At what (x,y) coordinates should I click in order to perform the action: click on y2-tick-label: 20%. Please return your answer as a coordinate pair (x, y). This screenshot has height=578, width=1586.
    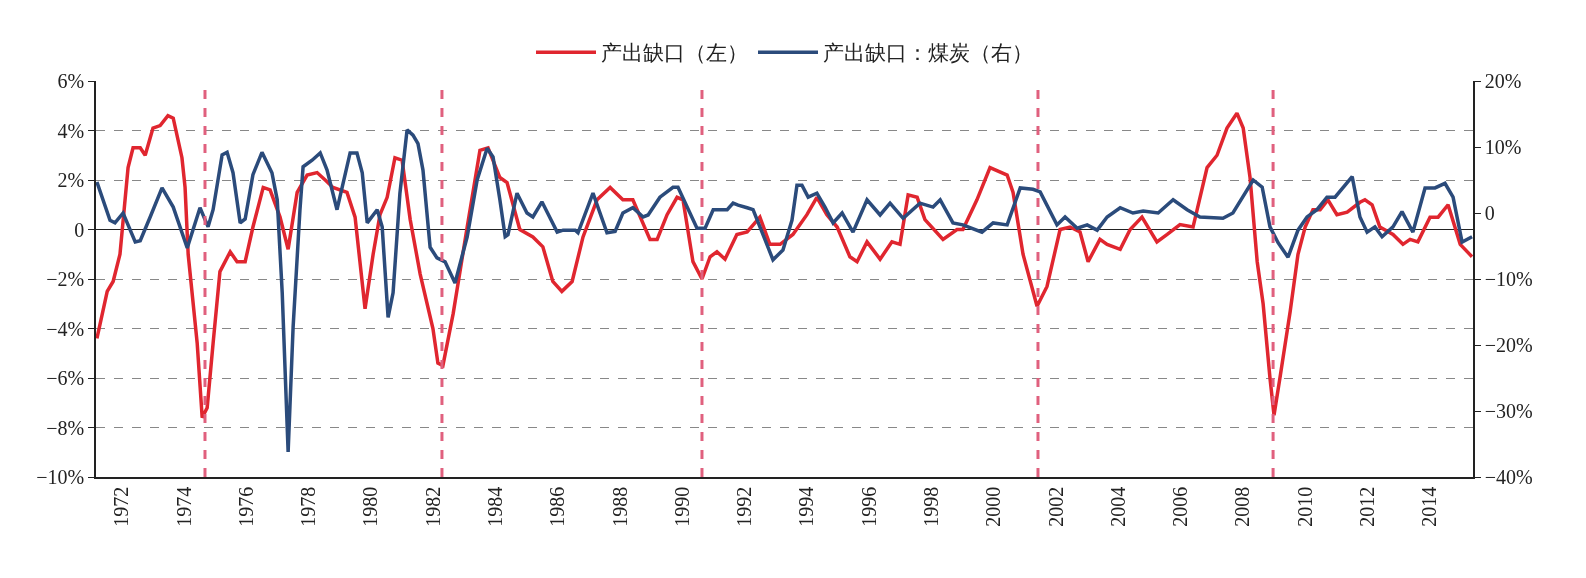
    Looking at the image, I should click on (1503, 81).